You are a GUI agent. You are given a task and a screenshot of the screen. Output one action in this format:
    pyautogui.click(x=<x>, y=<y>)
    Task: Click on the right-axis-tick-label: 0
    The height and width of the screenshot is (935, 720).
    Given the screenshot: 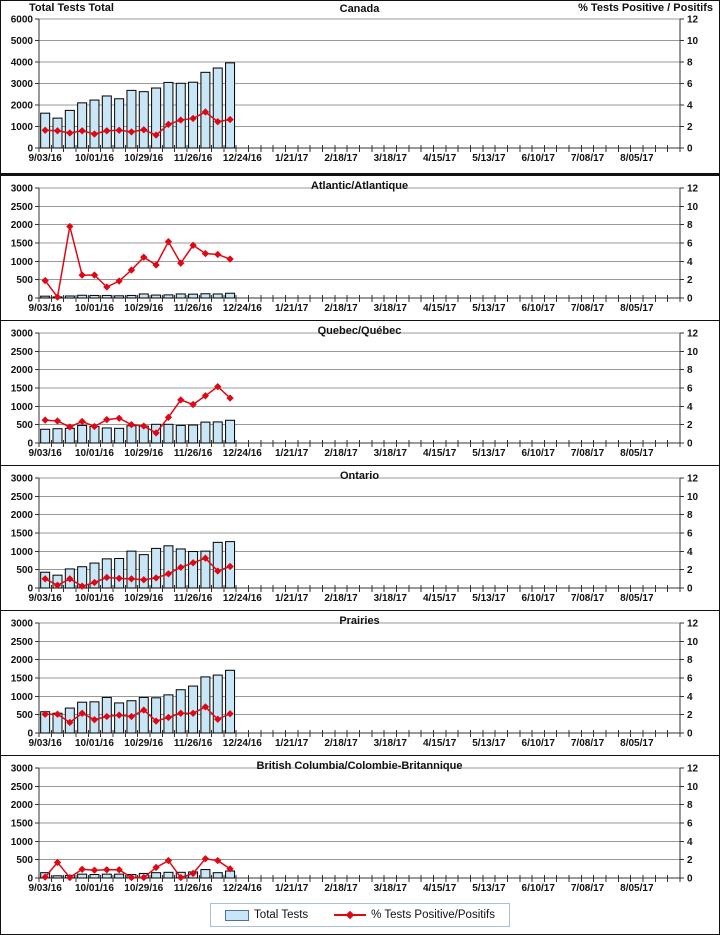 What is the action you would take?
    pyautogui.click(x=690, y=589)
    